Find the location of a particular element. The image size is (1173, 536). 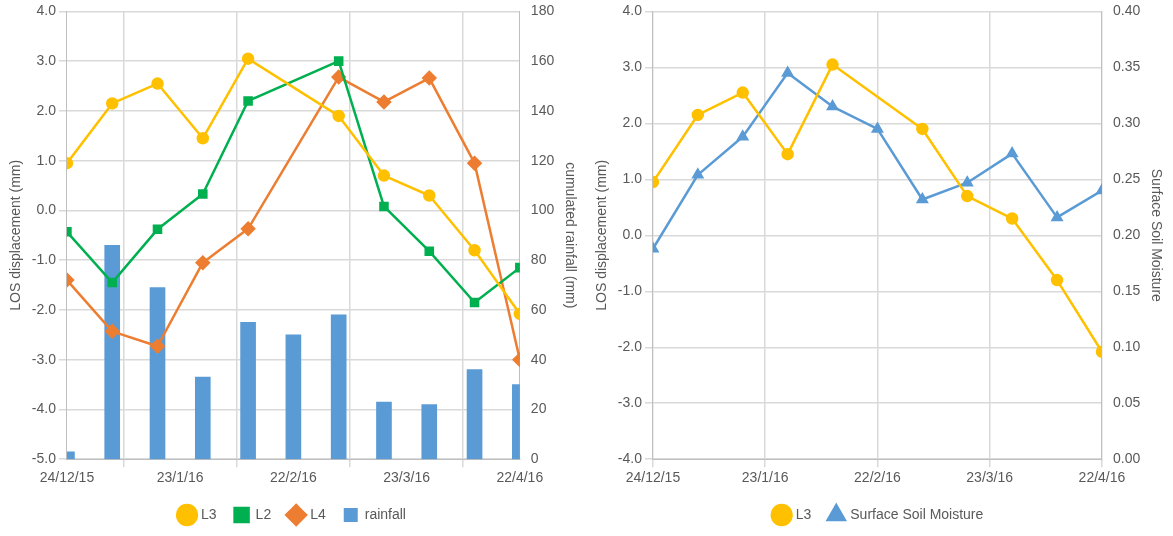

y2-tick-label: 0 is located at coordinates (534, 458).